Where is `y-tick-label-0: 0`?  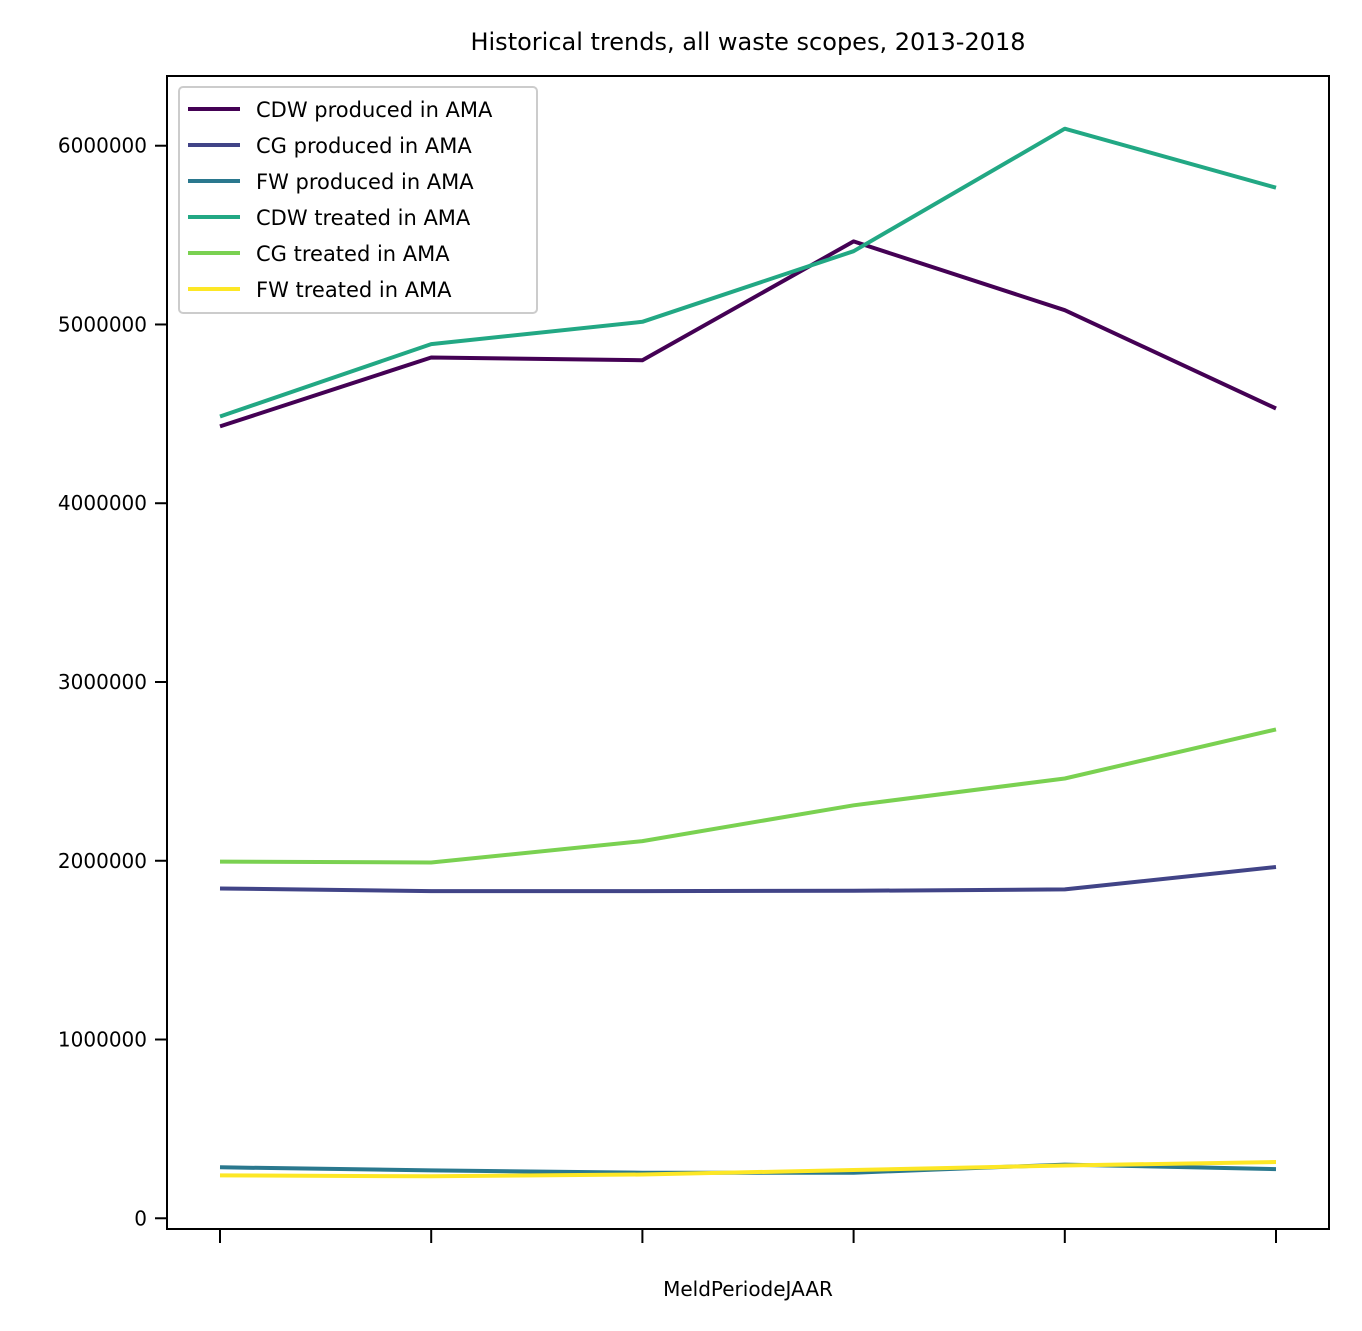 y-tick-label-0: 0 is located at coordinates (140, 1218).